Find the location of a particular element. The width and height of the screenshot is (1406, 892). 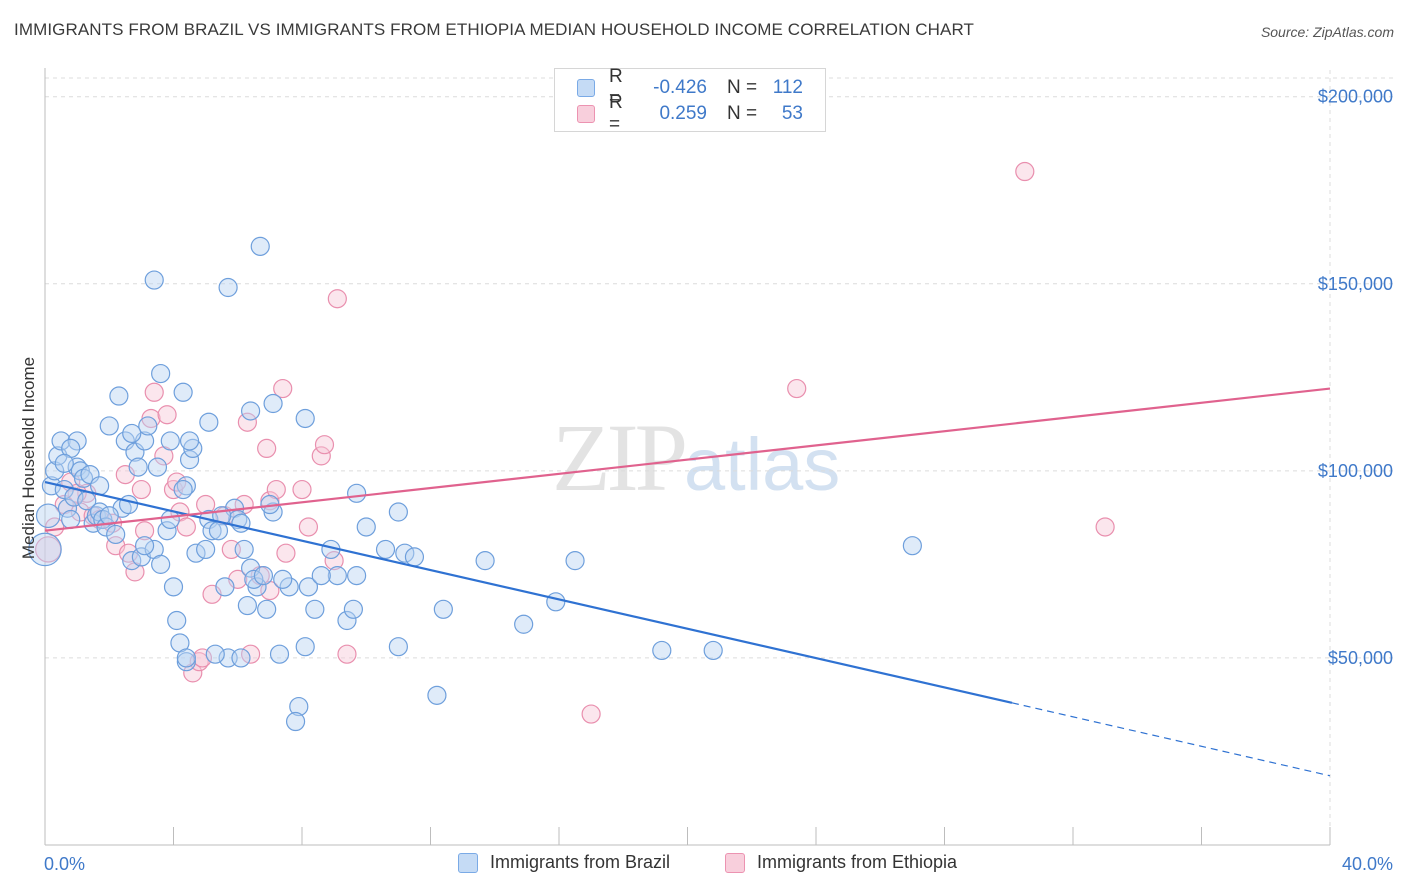

x-tick-label-left: 0.0% is located at coordinates (64, 864).